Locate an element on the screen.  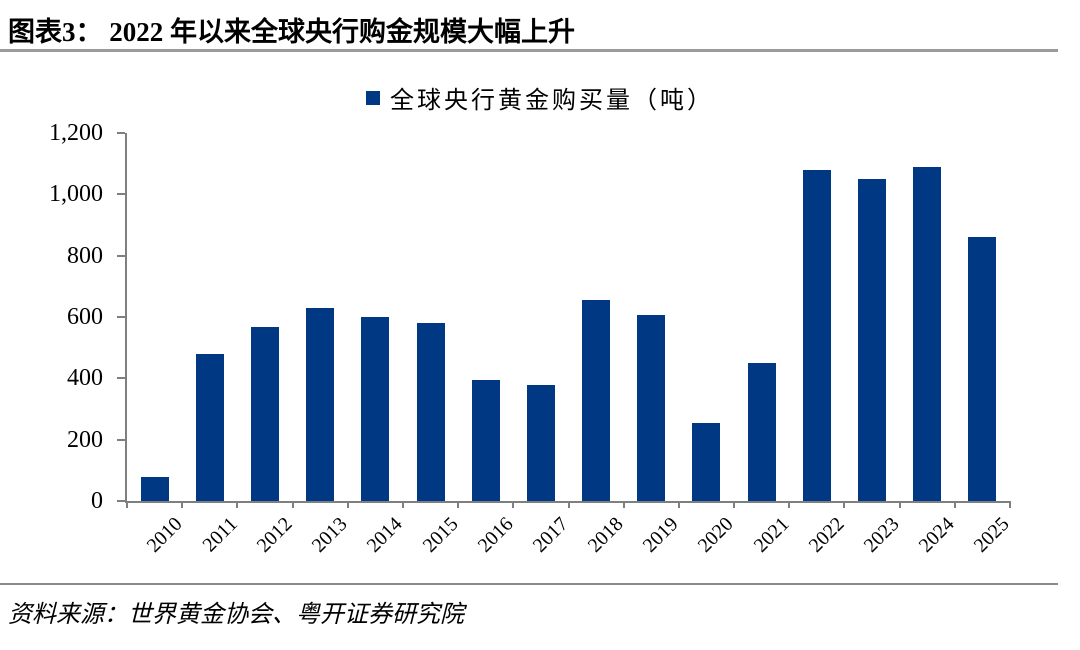
x-axis-tick-label: 2024 is located at coordinates (936, 535).